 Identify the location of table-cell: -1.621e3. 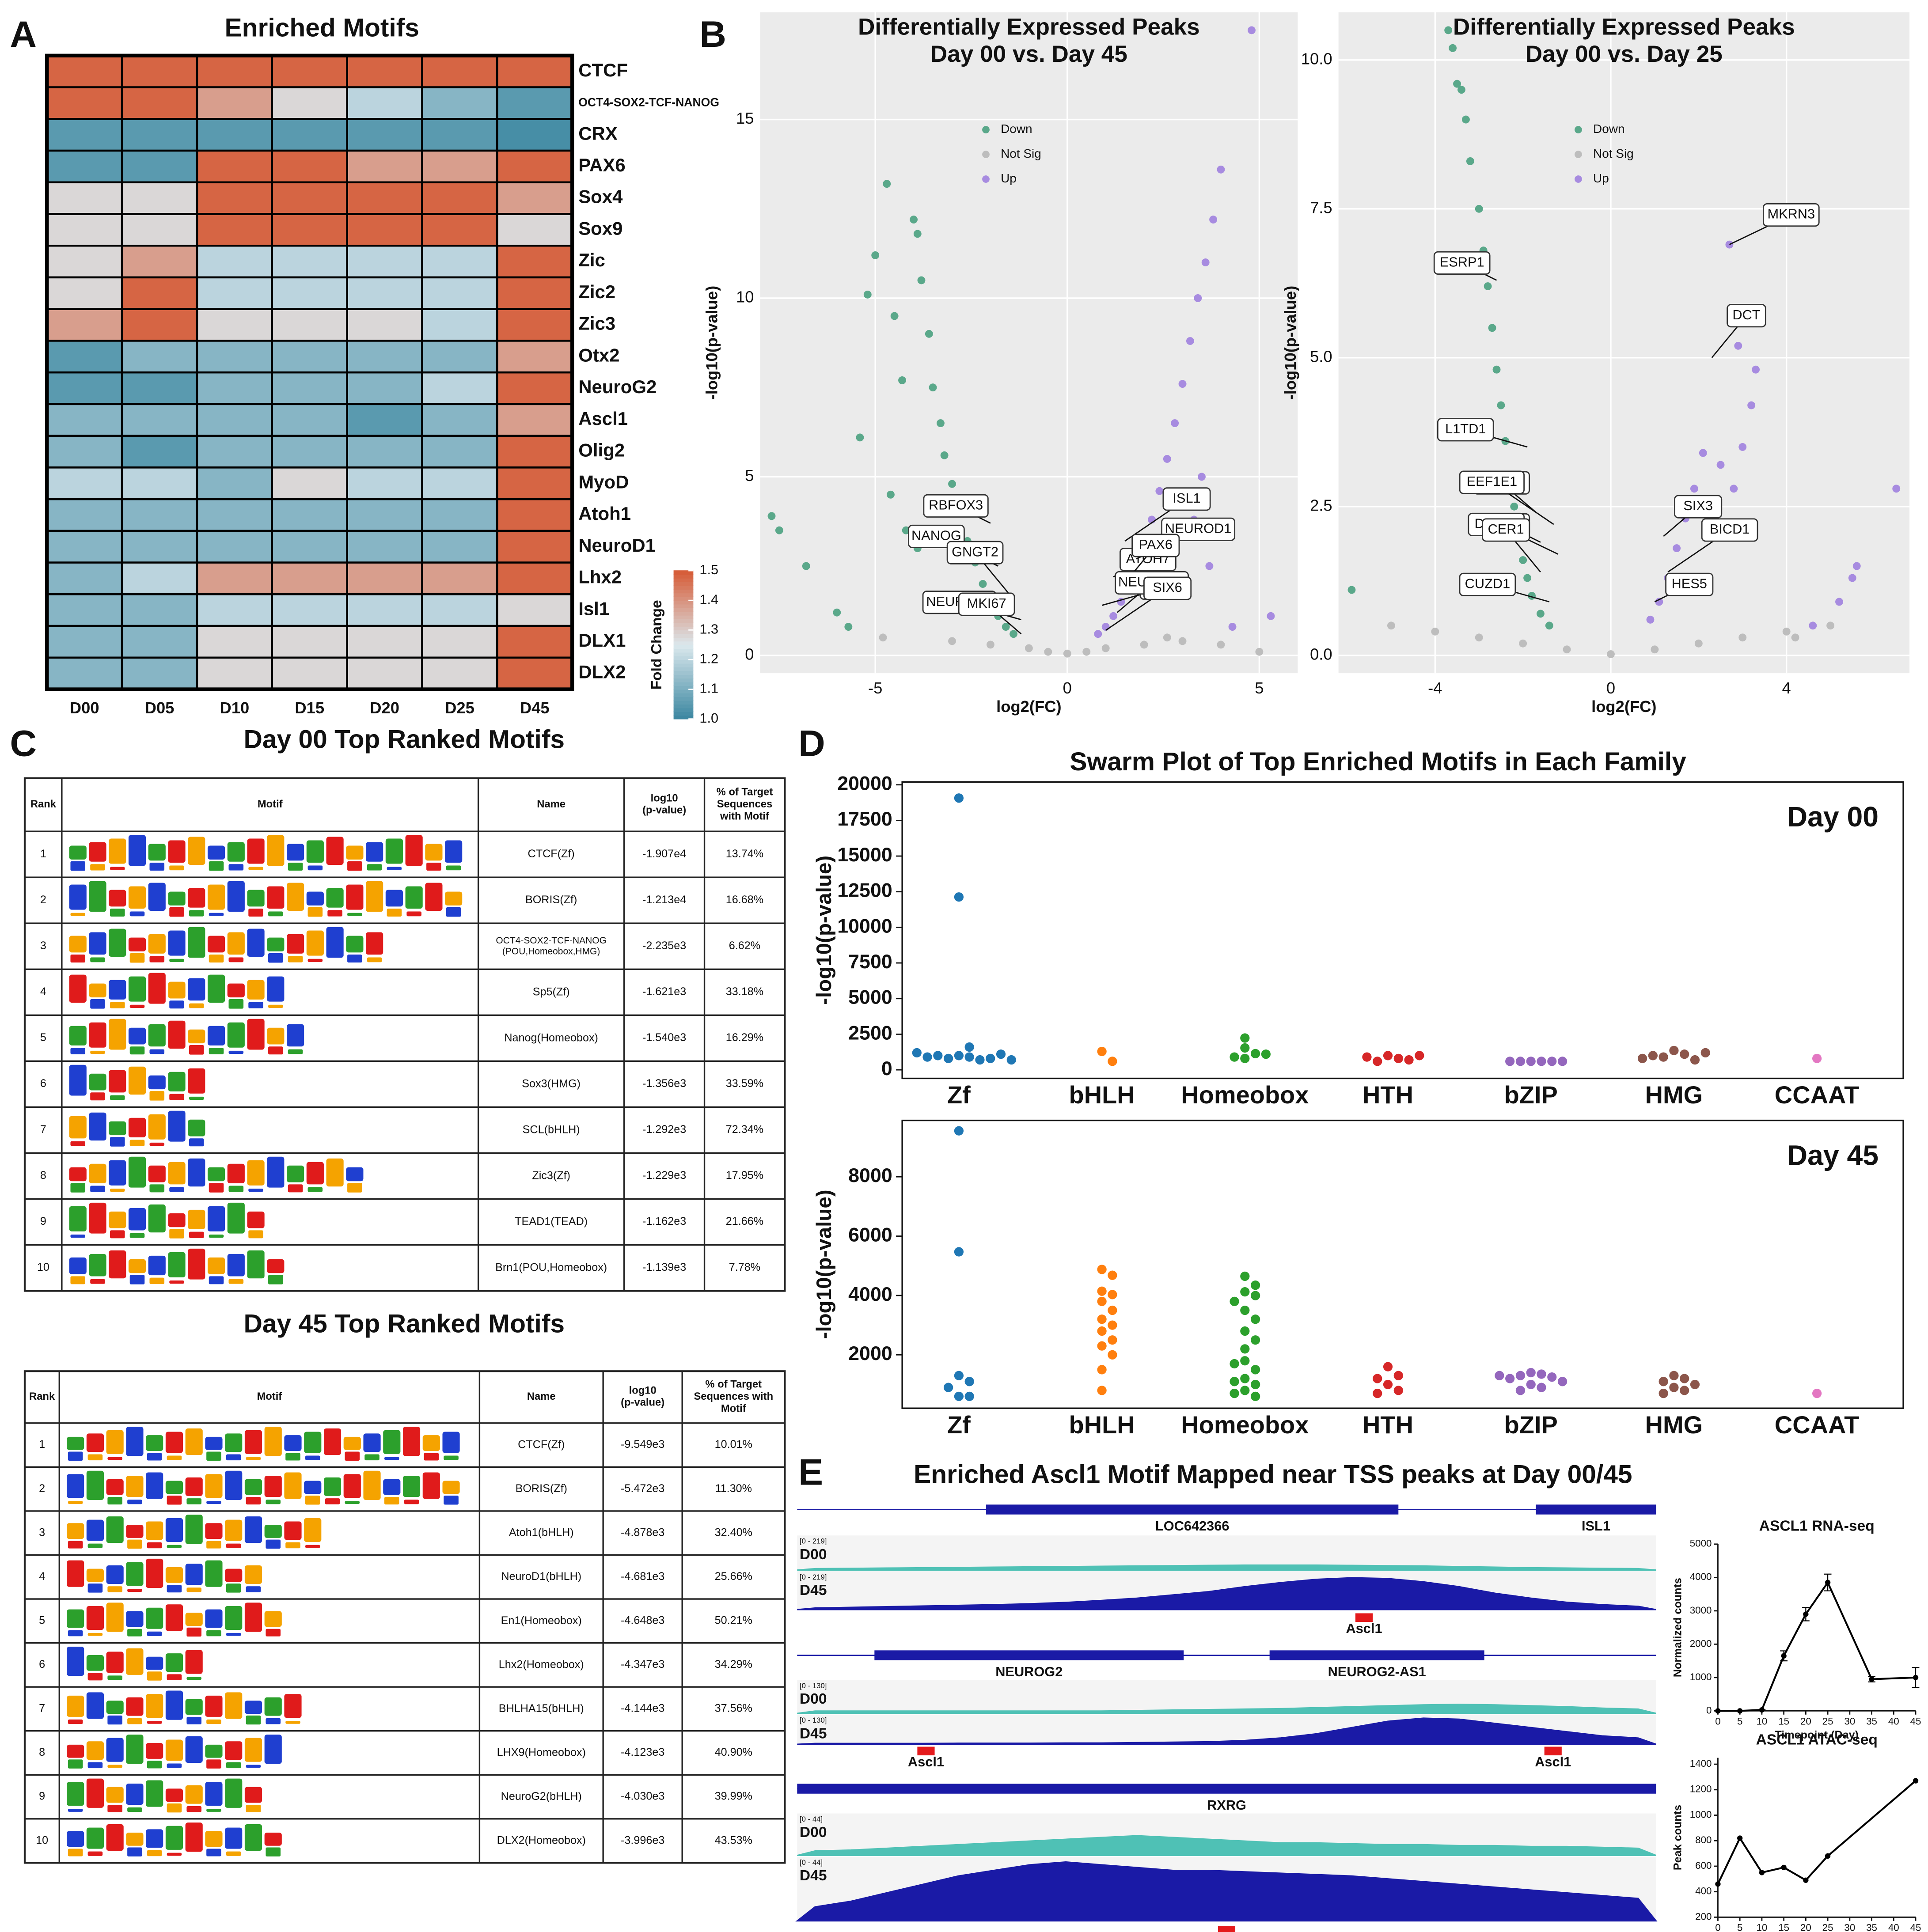
(664, 992).